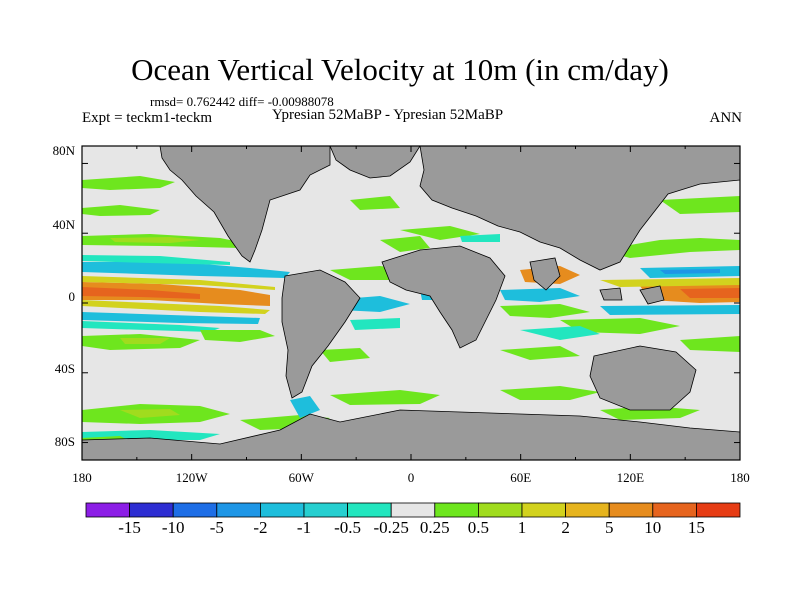 This screenshot has width=800, height=600. Describe the element at coordinates (72, 296) in the screenshot. I see `y-tick-label: 0` at that location.